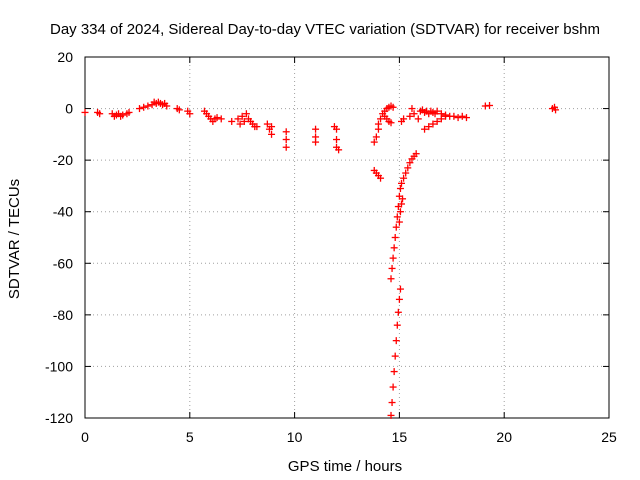 Image resolution: width=640 pixels, height=480 pixels. I want to click on x-tick-label: 5, so click(190, 437).